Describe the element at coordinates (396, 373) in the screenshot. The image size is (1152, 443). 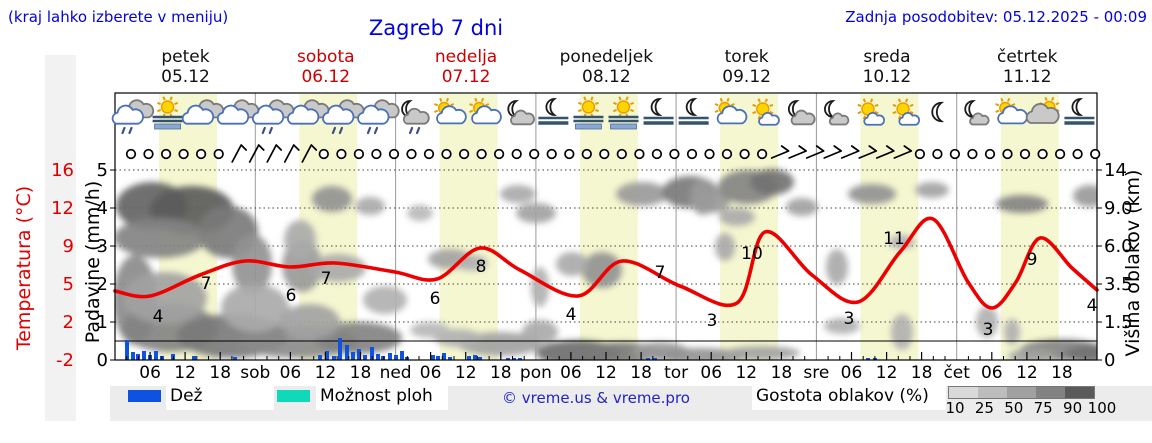
I see `time-axis-label: ned` at that location.